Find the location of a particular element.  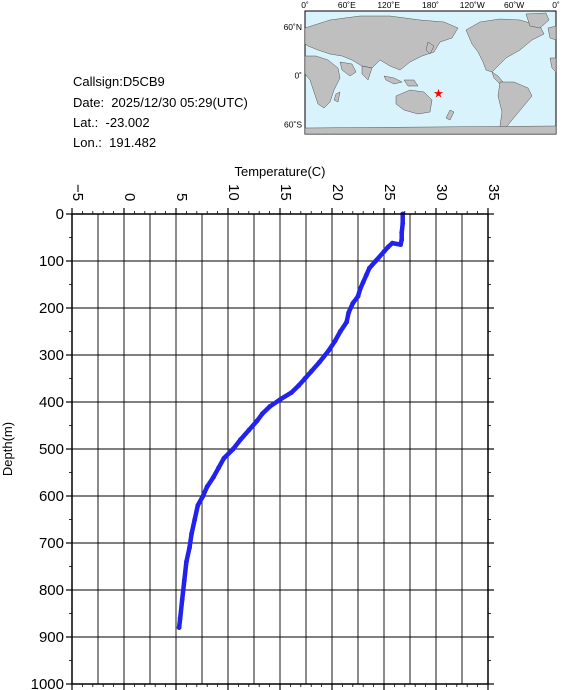

map-longitude-label: 60˚E is located at coordinates (347, 5).